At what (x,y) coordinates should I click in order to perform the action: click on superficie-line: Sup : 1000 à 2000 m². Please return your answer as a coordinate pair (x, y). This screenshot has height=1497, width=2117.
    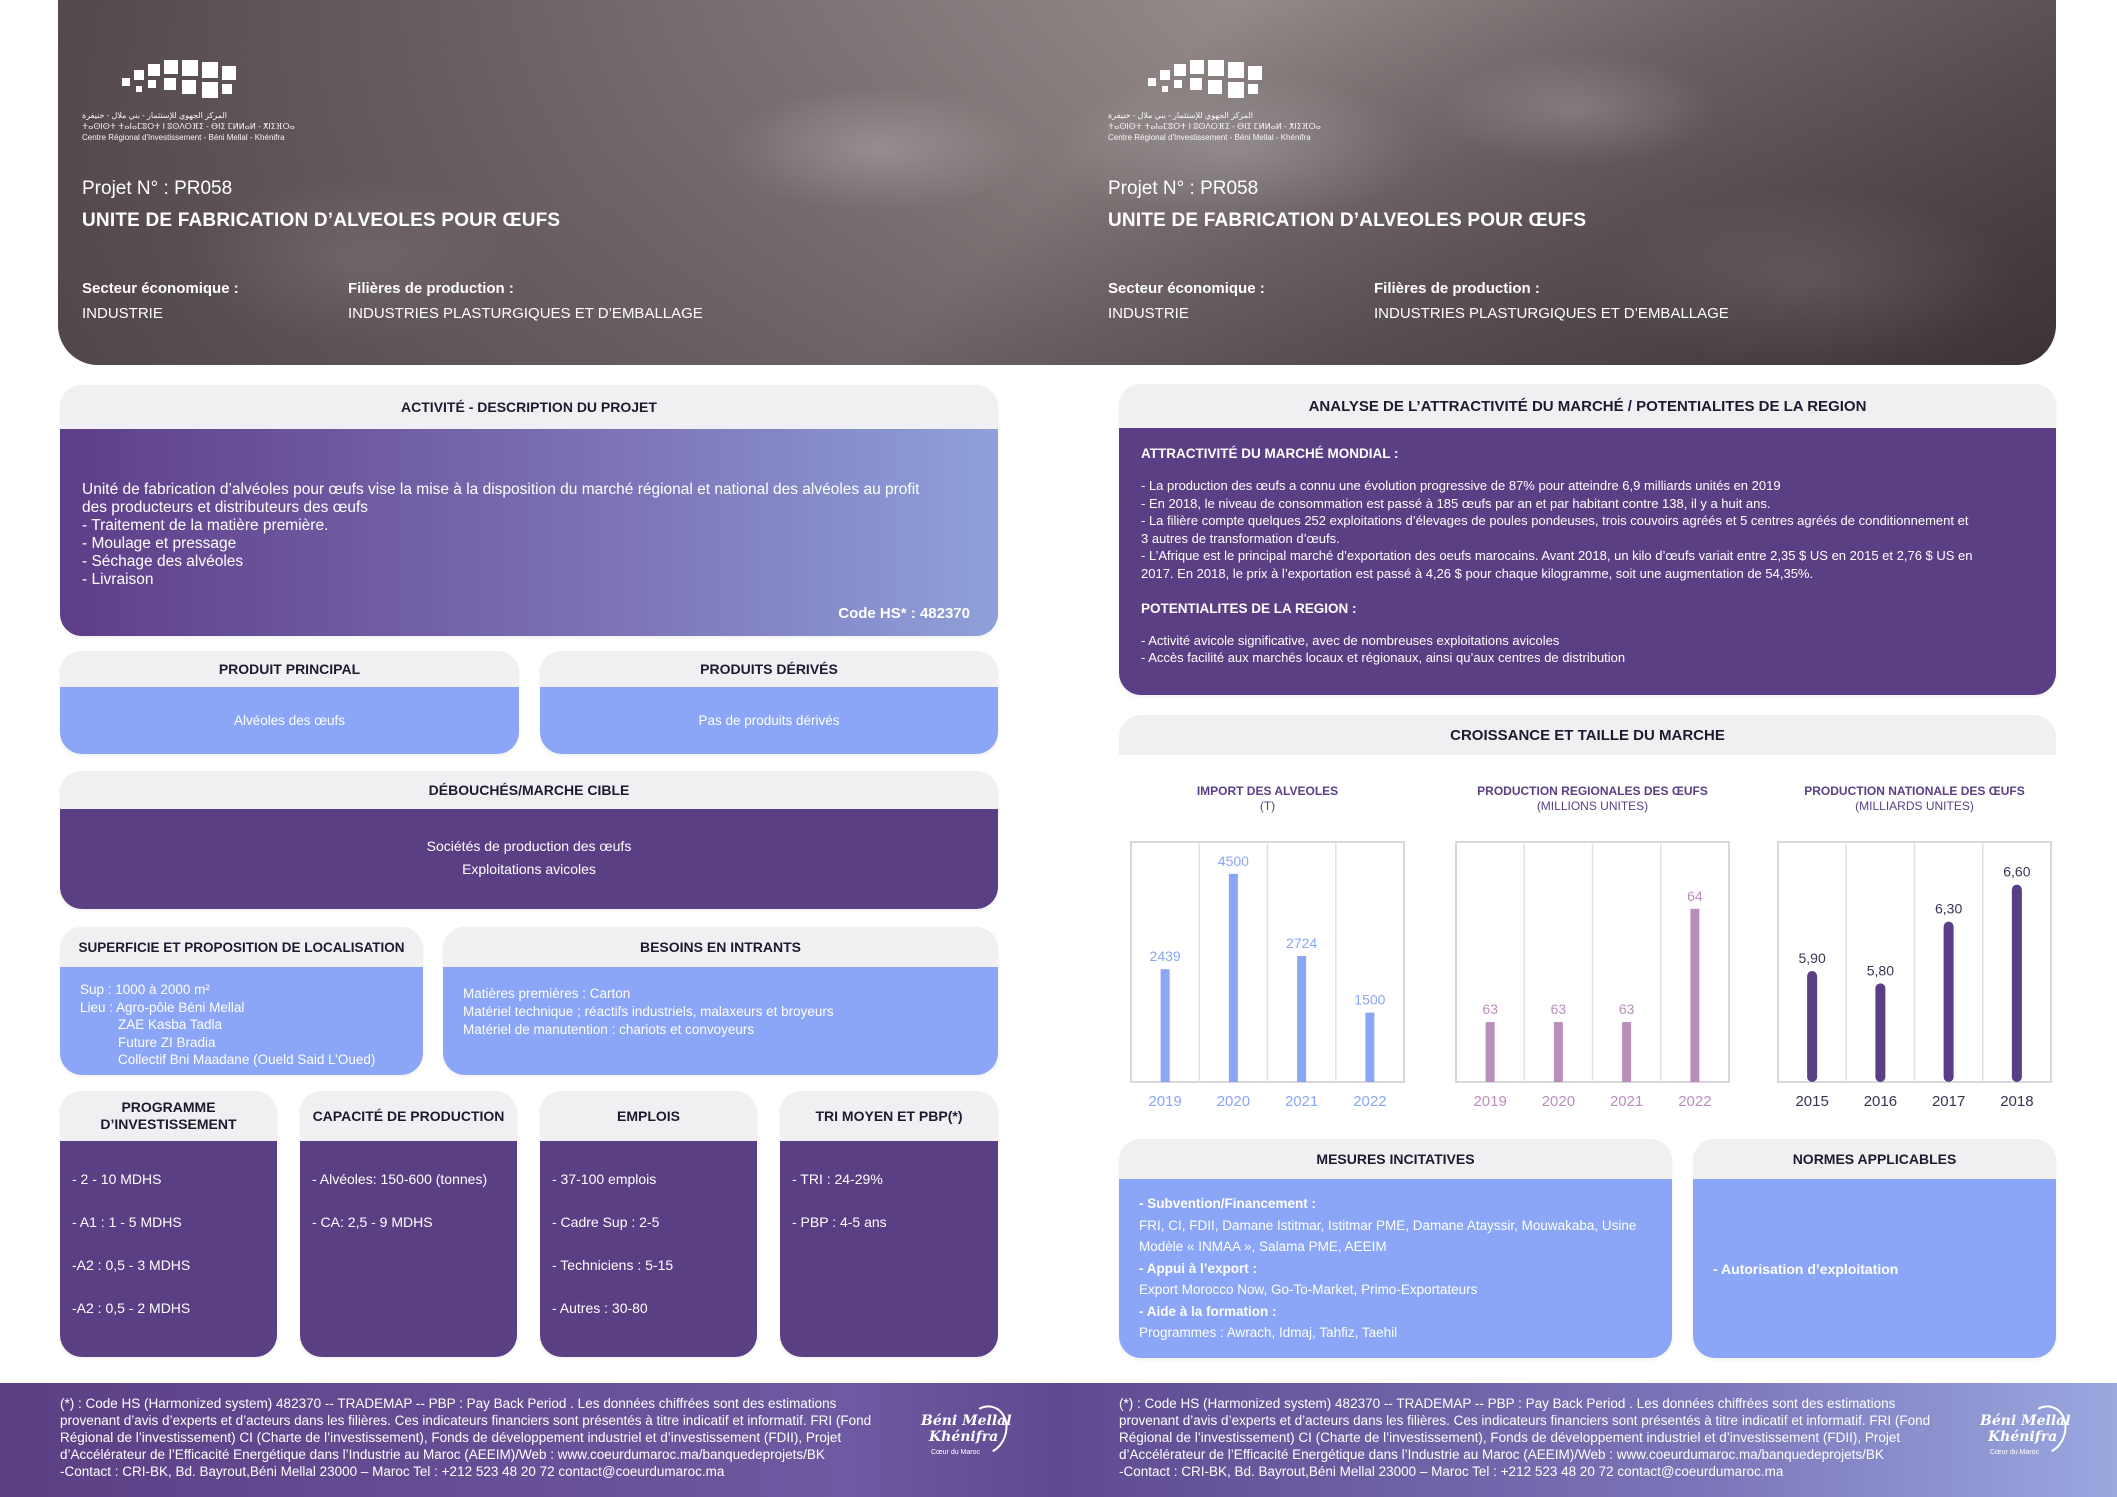
    Looking at the image, I should click on (145, 989).